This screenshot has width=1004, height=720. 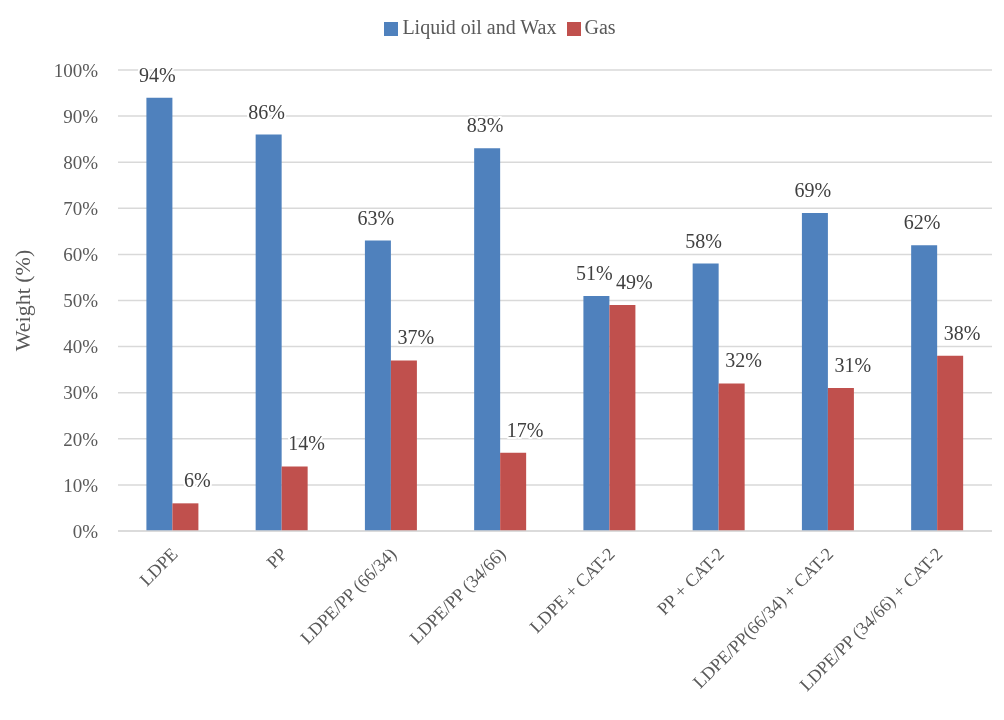 I want to click on data-label: 69%, so click(x=813, y=189).